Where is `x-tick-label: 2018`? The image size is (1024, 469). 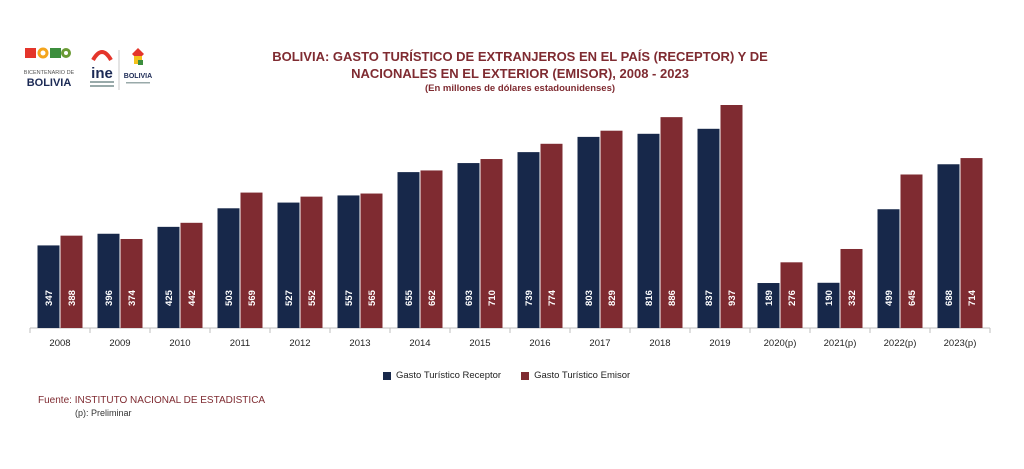 x-tick-label: 2018 is located at coordinates (659, 343).